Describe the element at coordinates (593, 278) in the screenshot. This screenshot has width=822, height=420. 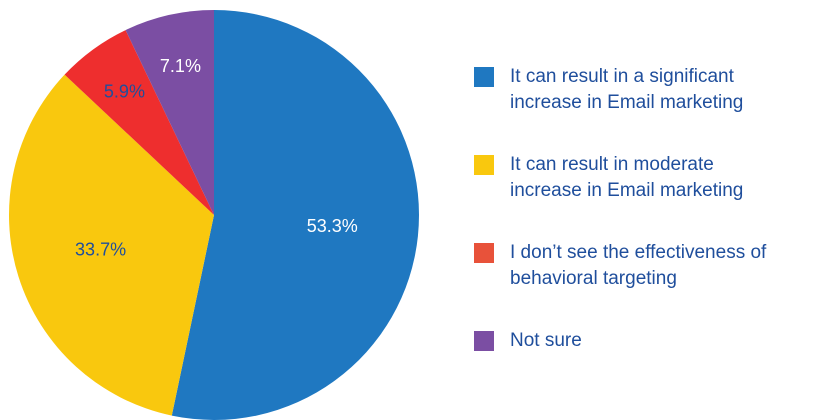
I see `legend-label-line-2: behavioral targeting` at that location.